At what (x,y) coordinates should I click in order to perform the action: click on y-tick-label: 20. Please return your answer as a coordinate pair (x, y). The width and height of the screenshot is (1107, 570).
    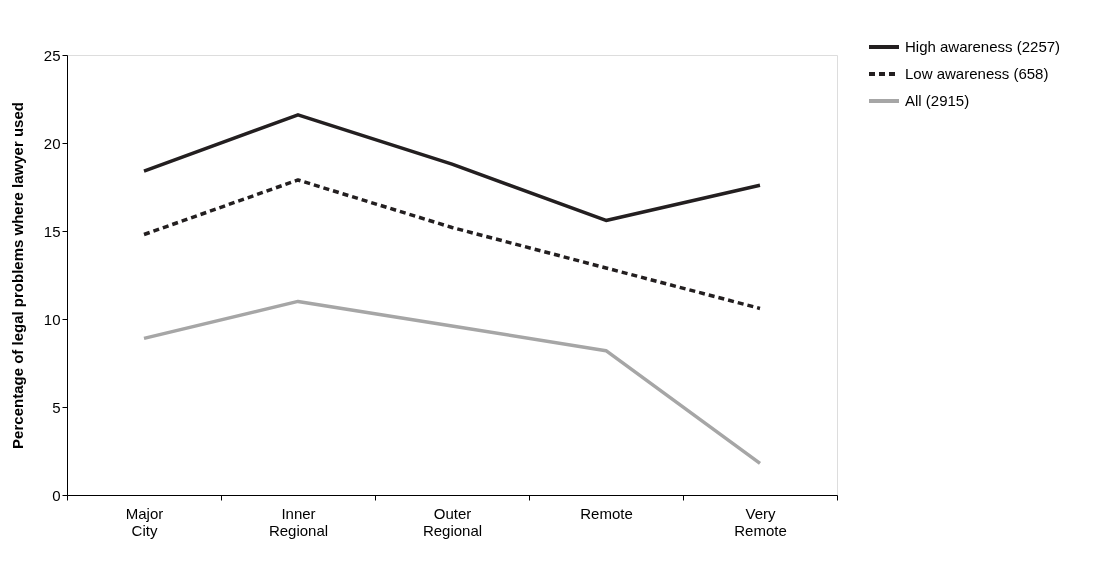
    Looking at the image, I should click on (52, 143).